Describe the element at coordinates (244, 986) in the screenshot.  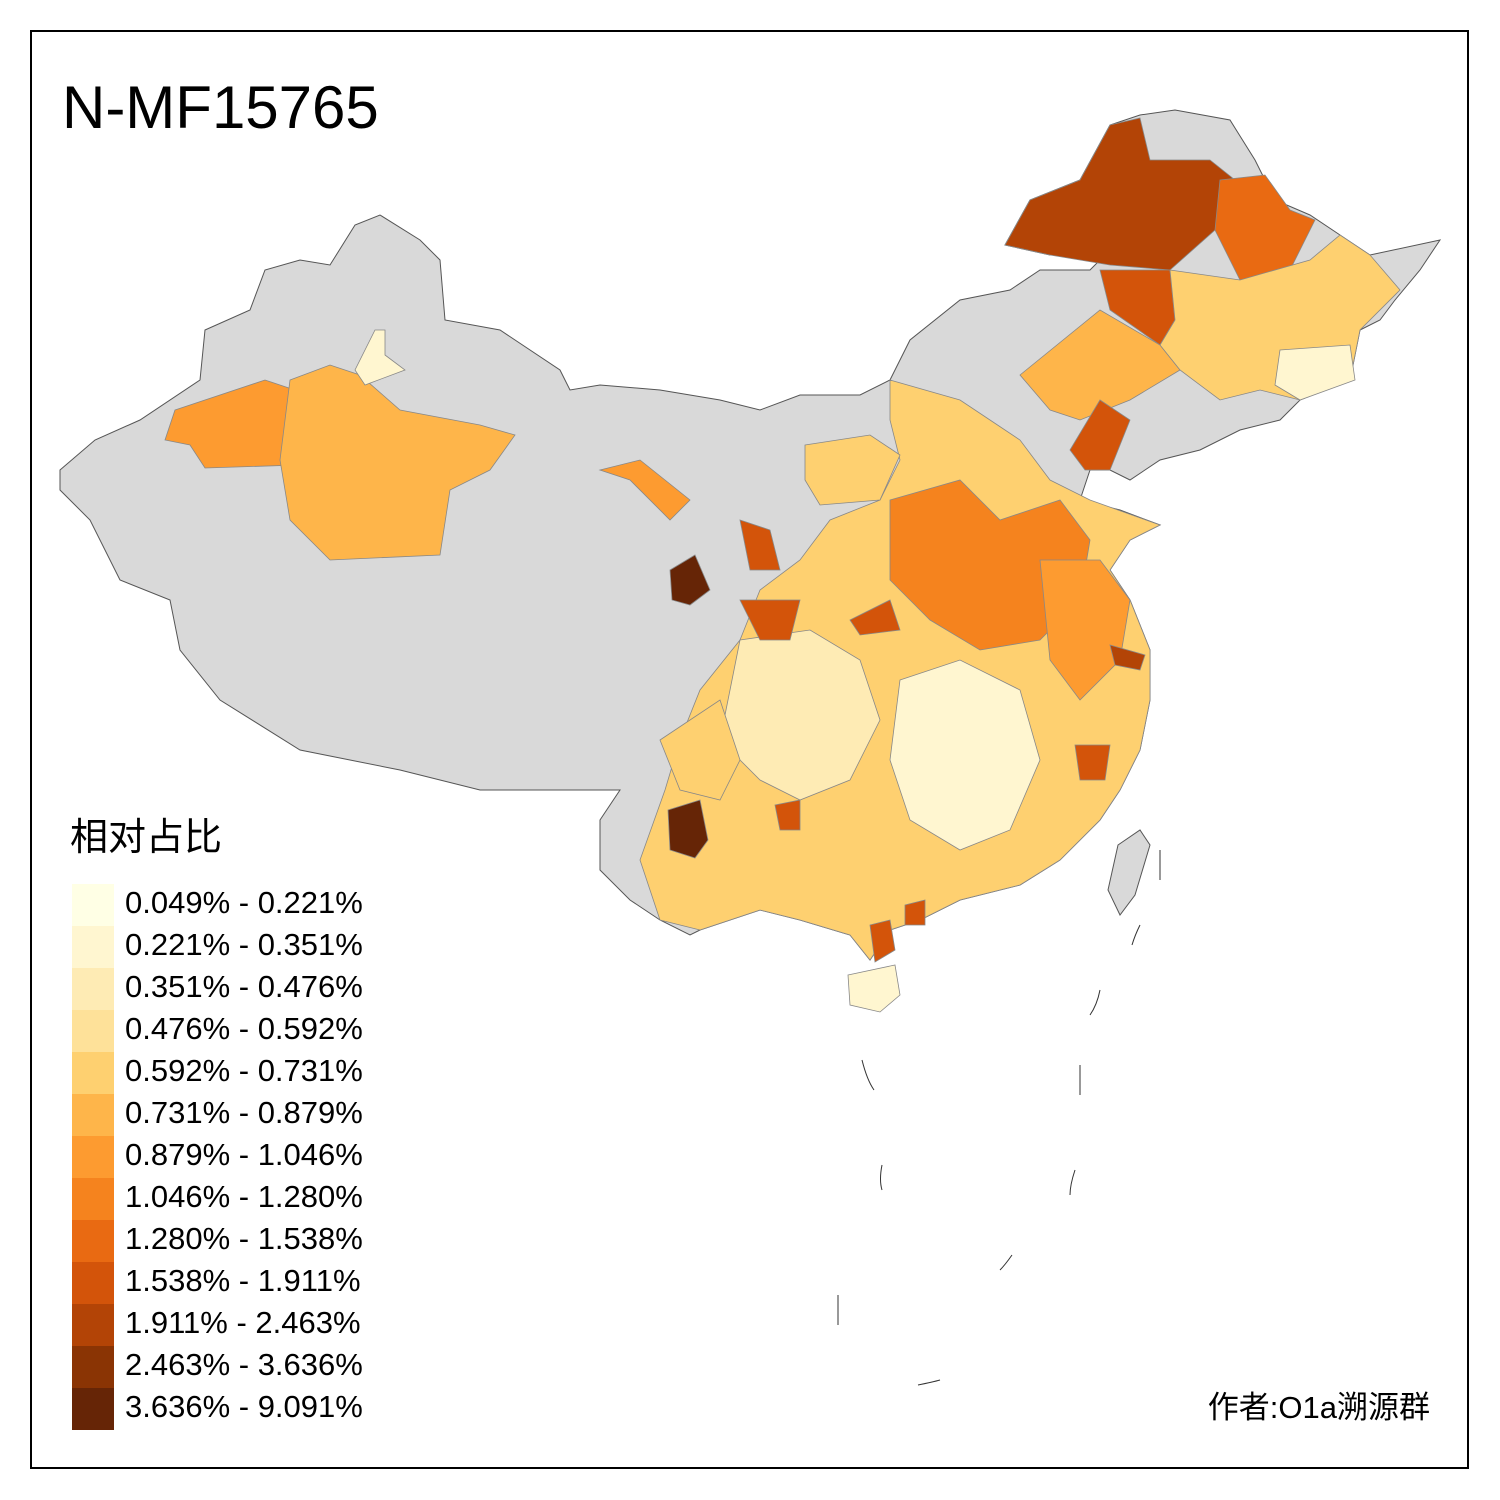
I see `legend-label: 0.351% - 0.476%` at that location.